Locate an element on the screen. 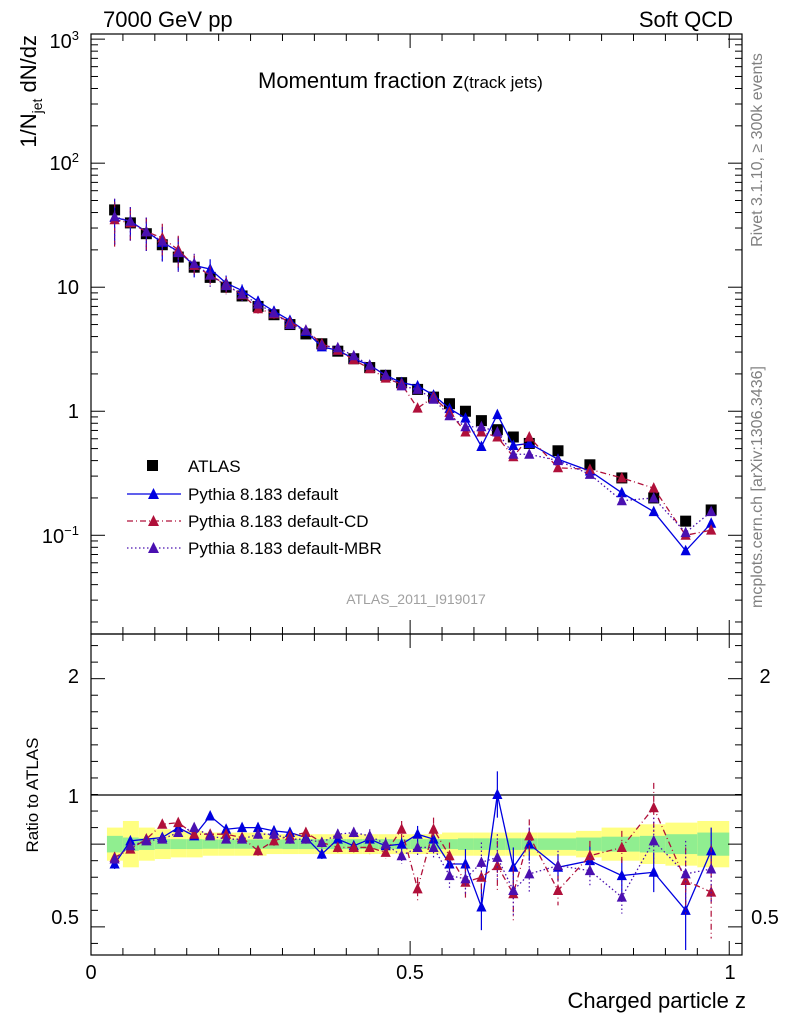  mcplots-label: mcplots.cern.ch [arXiv:1306.3436] is located at coordinates (757, 487).